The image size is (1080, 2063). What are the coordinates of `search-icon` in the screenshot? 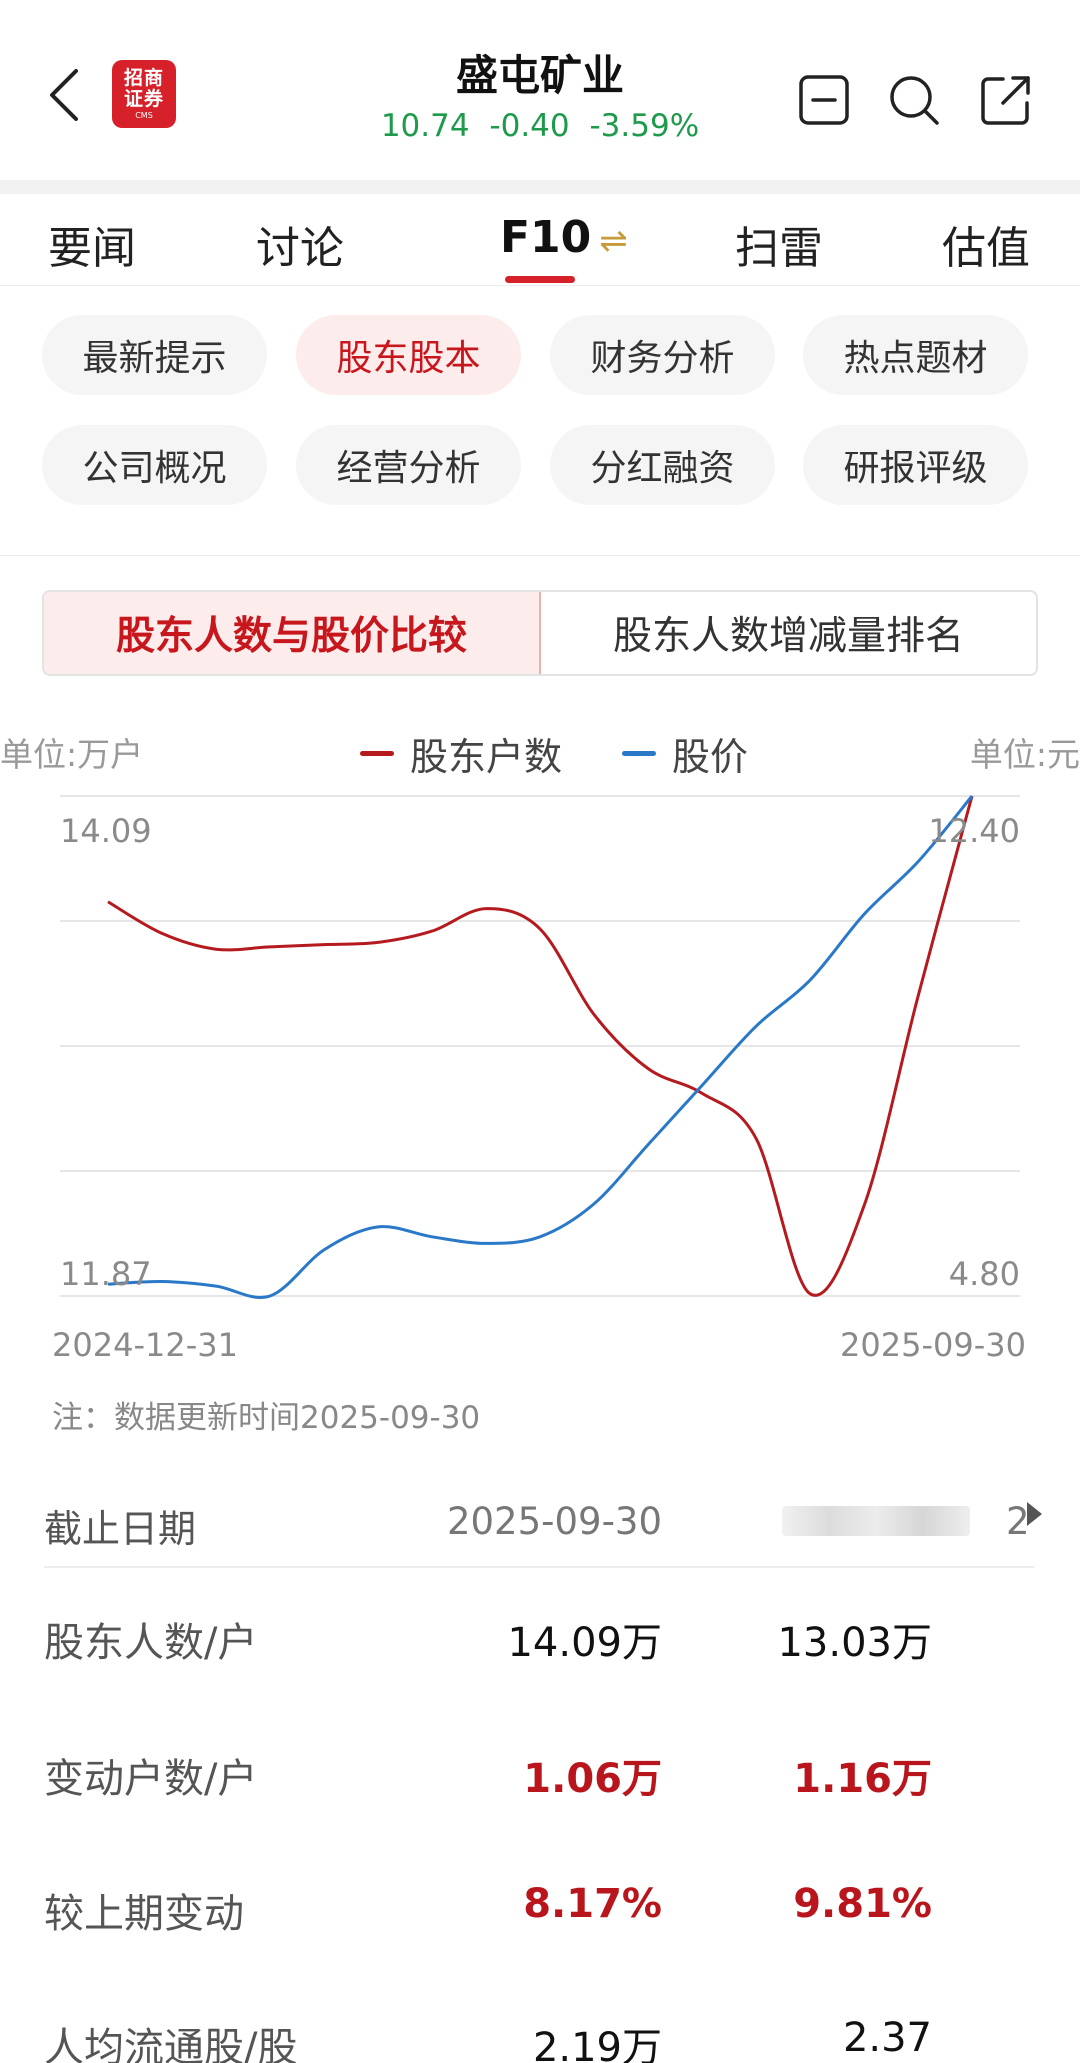 It's located at (914, 100).